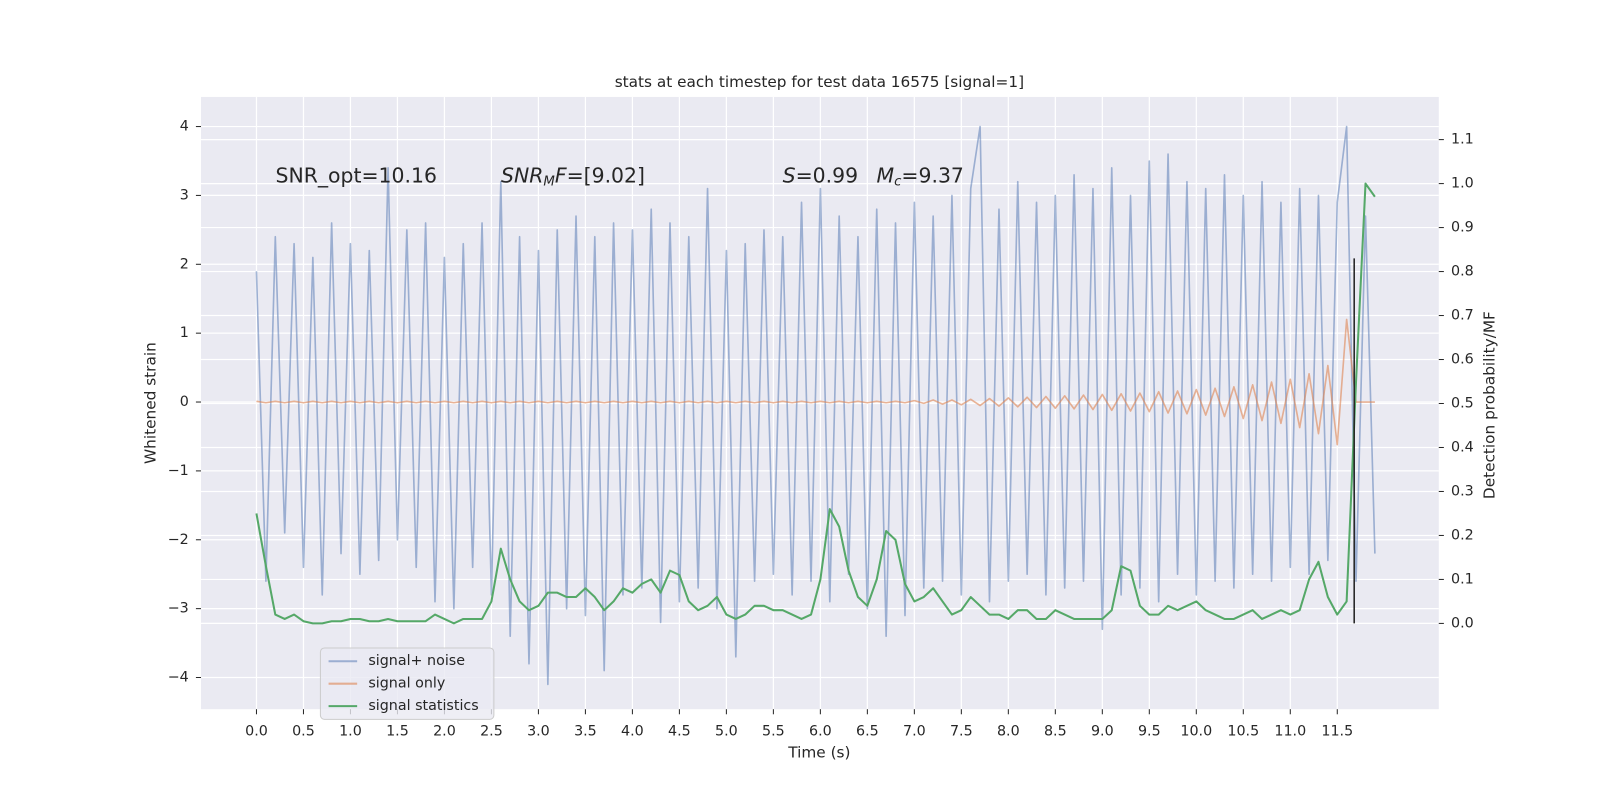 The height and width of the screenshot is (800, 1600). What do you see at coordinates (827, 176) in the screenshot?
I see `annotation-part: =0.99` at bounding box center [827, 176].